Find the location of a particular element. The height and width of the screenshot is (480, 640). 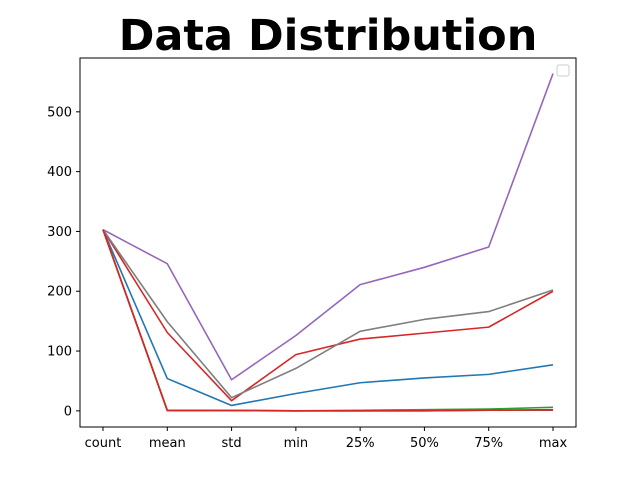

x-tick-label: 75% is located at coordinates (488, 443).